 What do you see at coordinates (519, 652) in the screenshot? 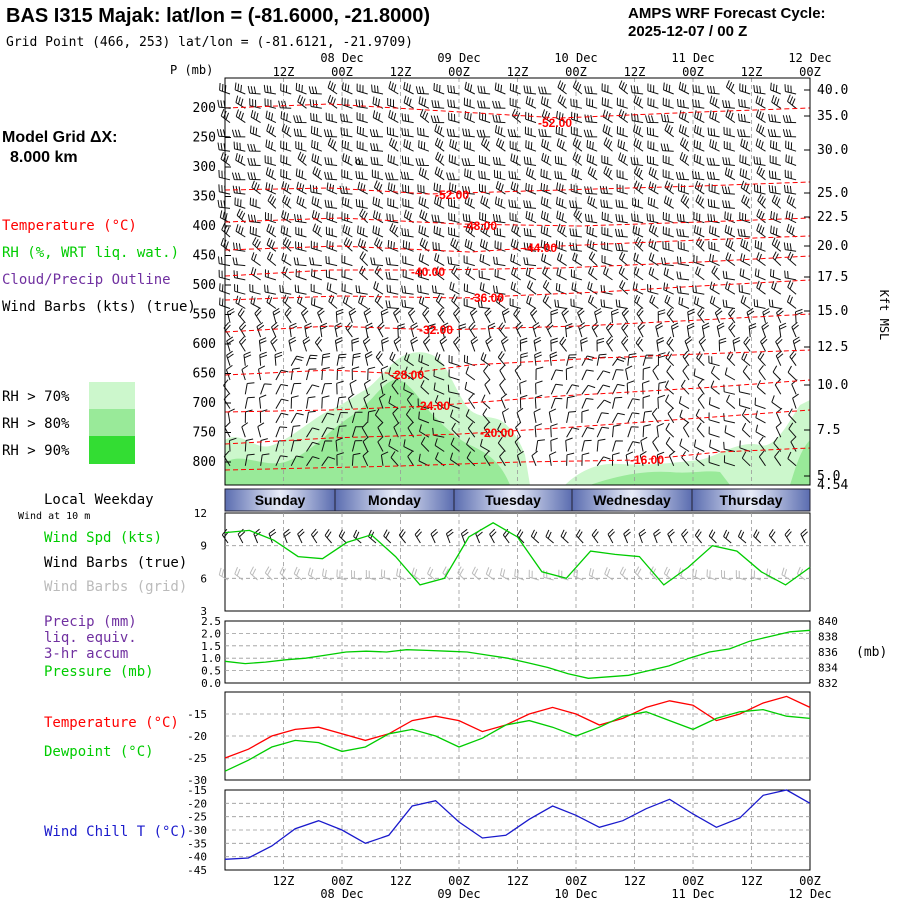
I see `precip-pressure-ticks: 2.52.01.51.00.50.0 840 838 836 834 832` at bounding box center [519, 652].